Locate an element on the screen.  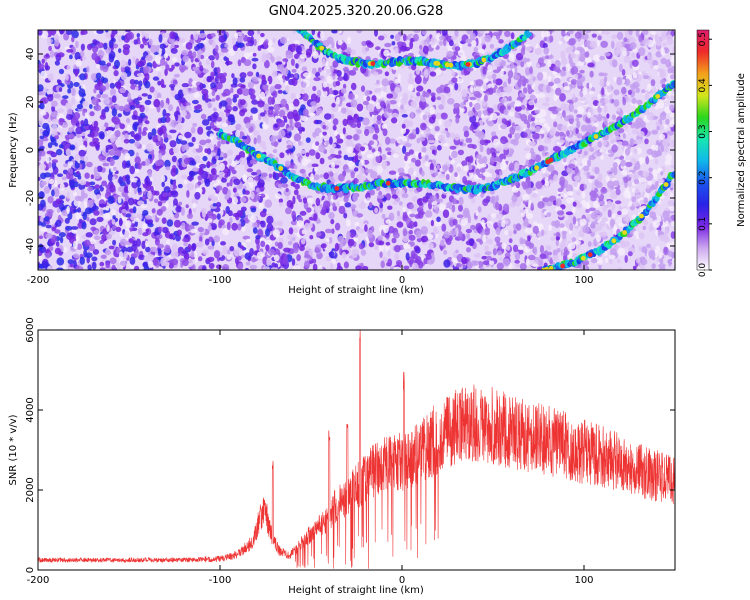
y-tick-label: 40 is located at coordinates (30, 54).